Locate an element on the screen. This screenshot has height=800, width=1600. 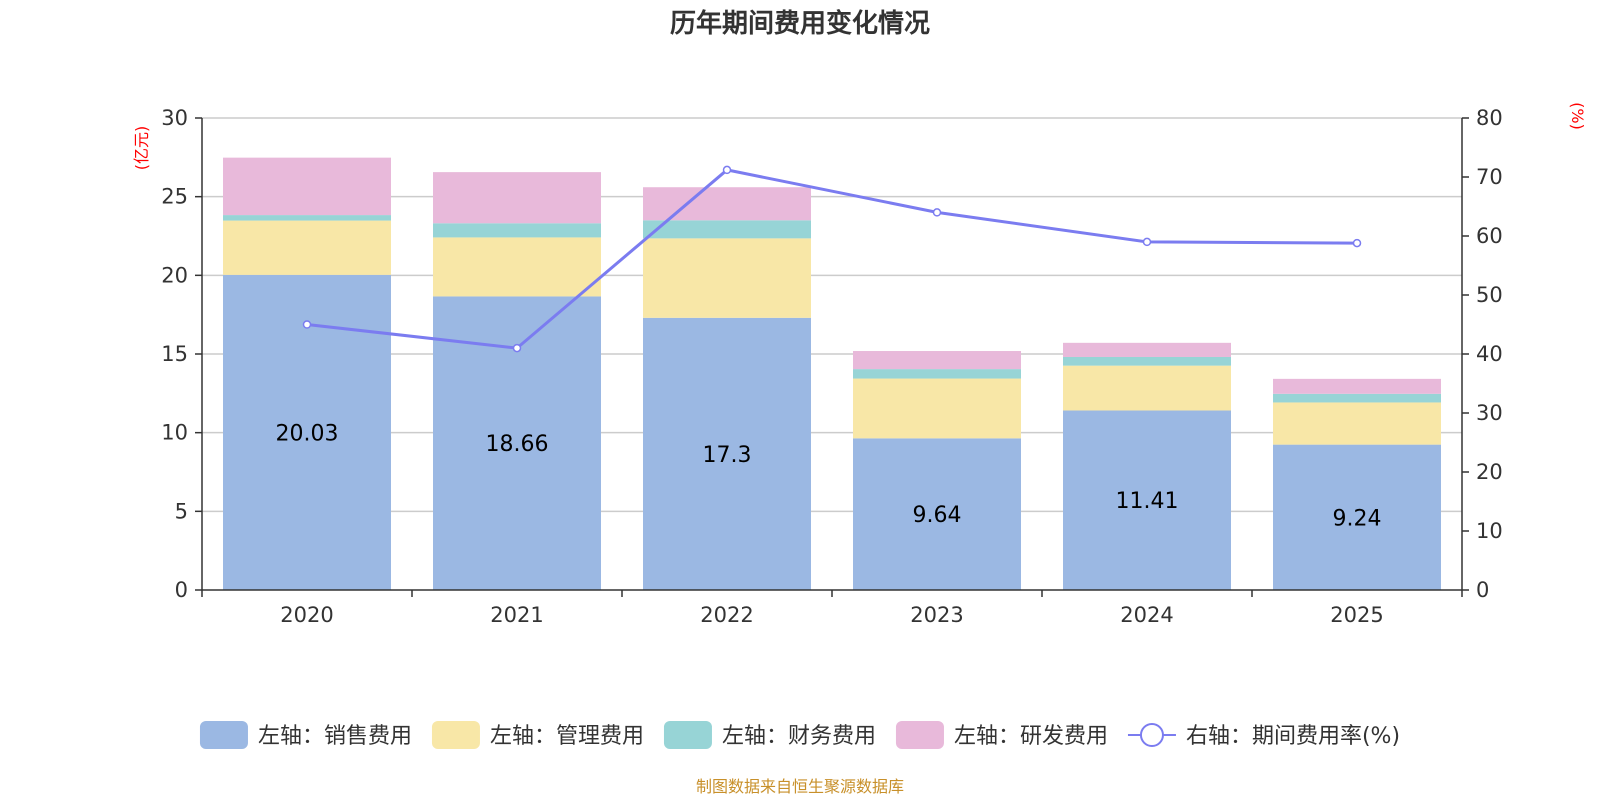
bar-value-label: 20.03 is located at coordinates (307, 433).